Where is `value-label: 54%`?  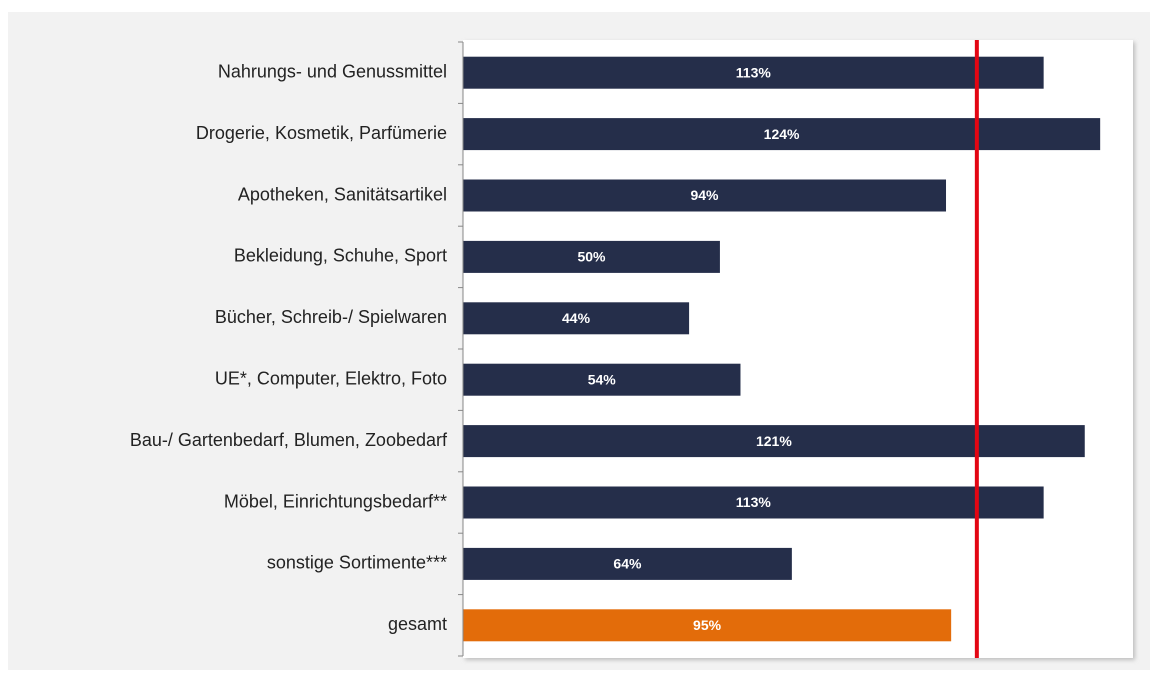 value-label: 54% is located at coordinates (602, 379).